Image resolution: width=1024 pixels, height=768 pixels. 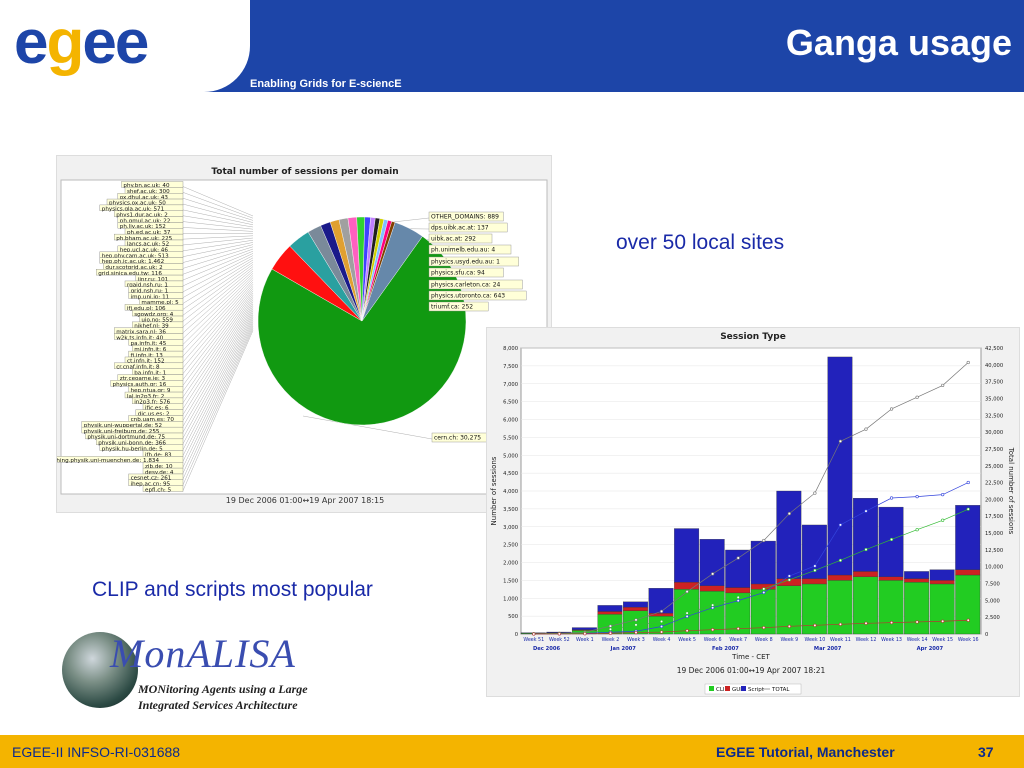 I want to click on cumulative-line, so click(x=751, y=627).